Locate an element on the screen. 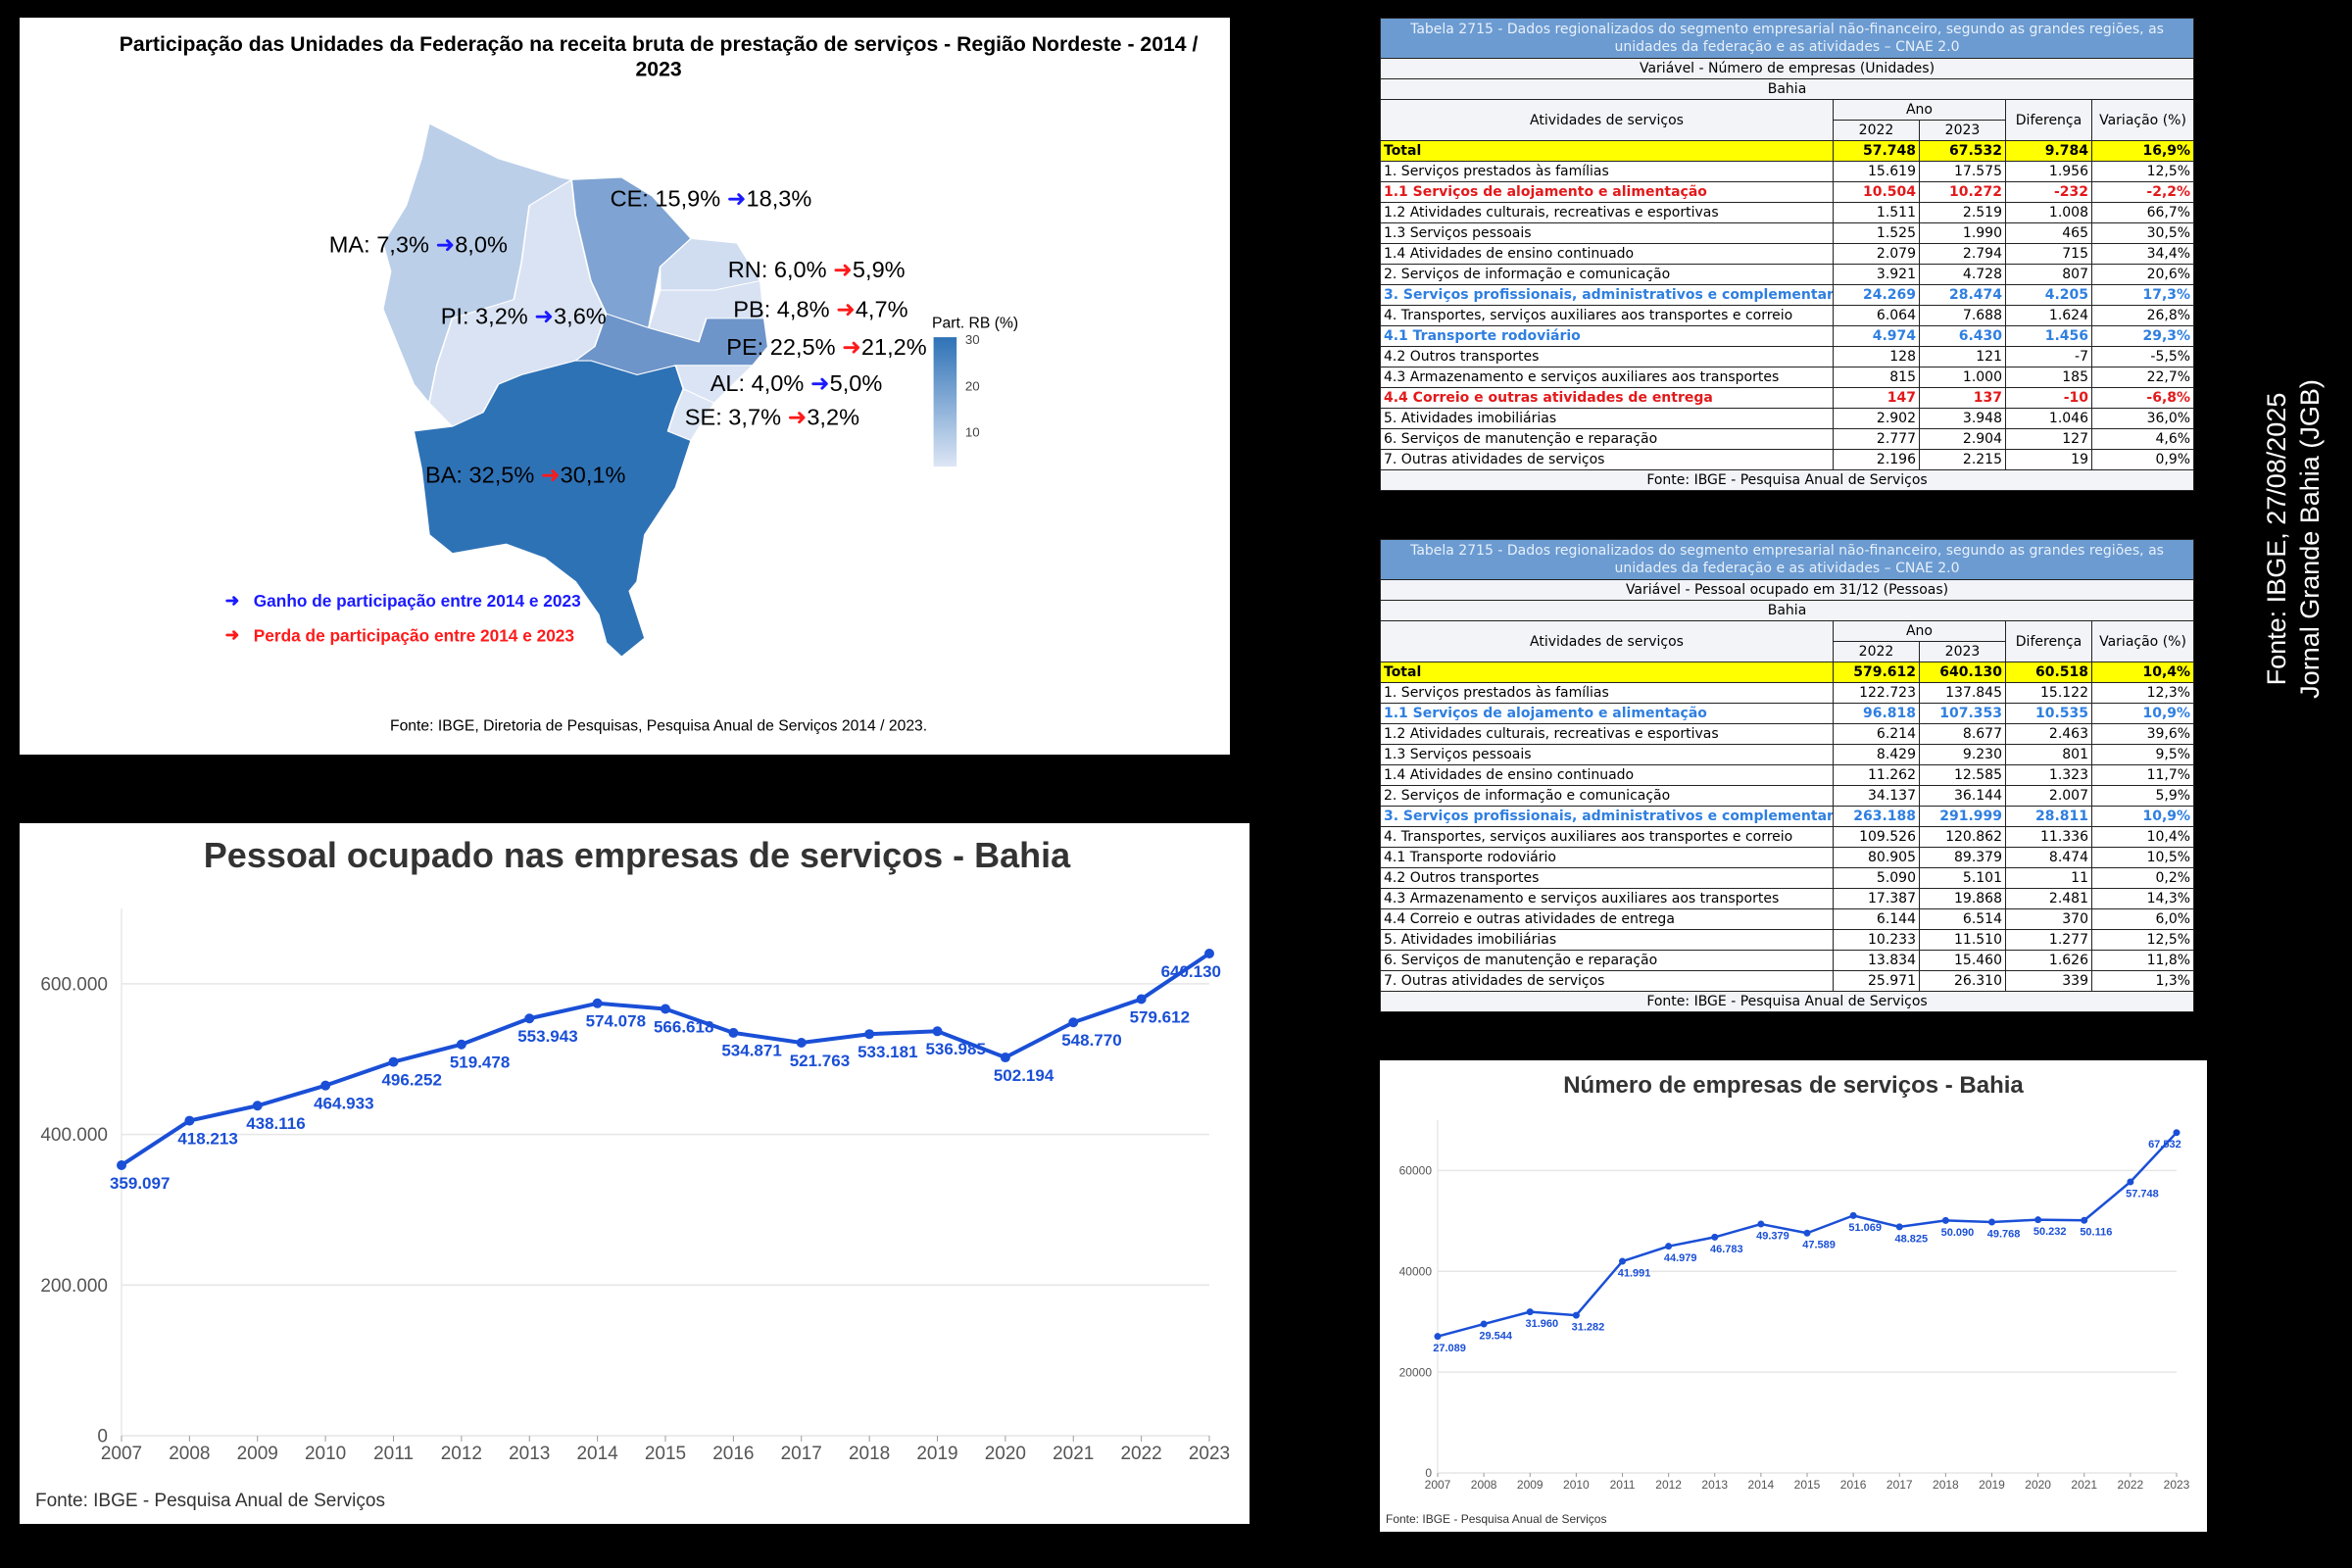 The height and width of the screenshot is (1568, 2352). y-tick-label: 0 is located at coordinates (1428, 1473).